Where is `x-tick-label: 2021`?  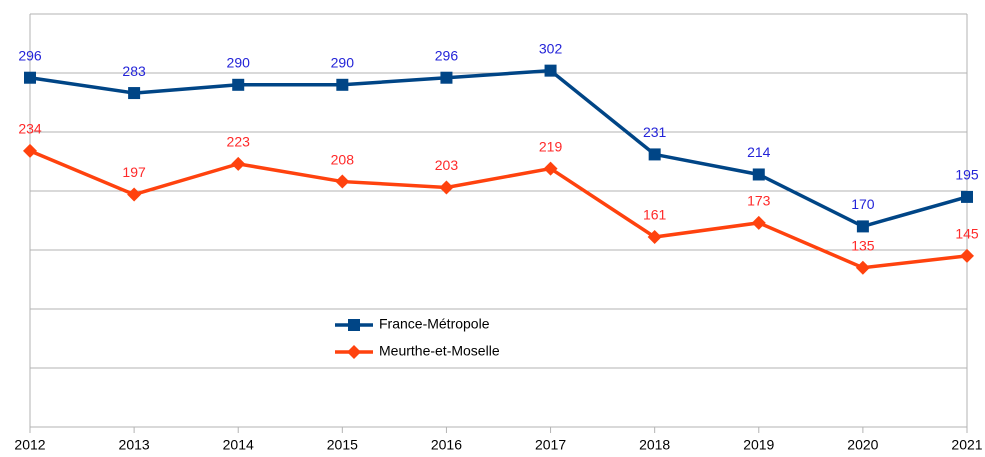 x-tick-label: 2021 is located at coordinates (966, 445).